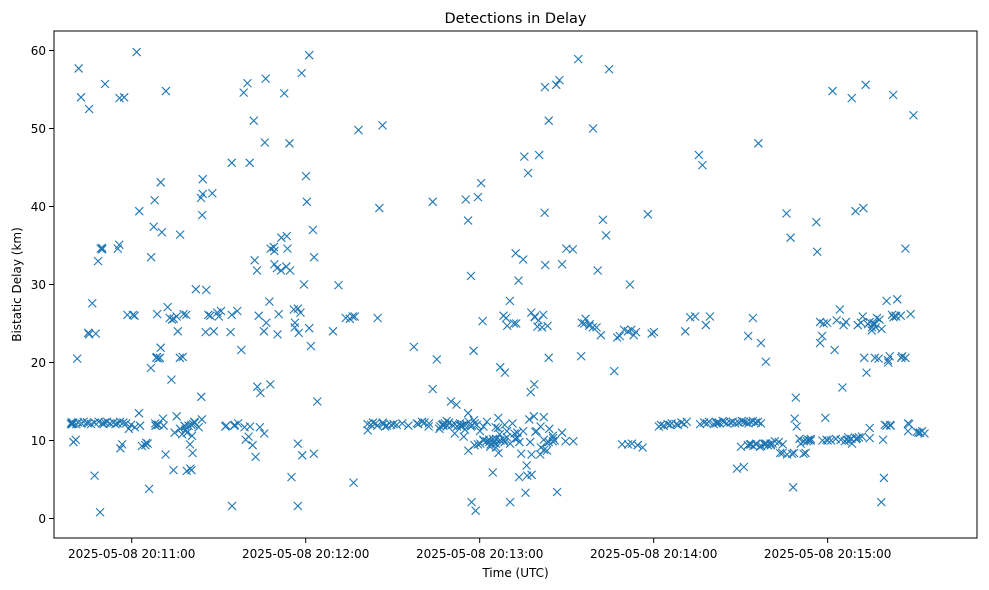 This screenshot has height=590, width=989. What do you see at coordinates (38, 207) in the screenshot?
I see `y-tick-label: 40` at bounding box center [38, 207].